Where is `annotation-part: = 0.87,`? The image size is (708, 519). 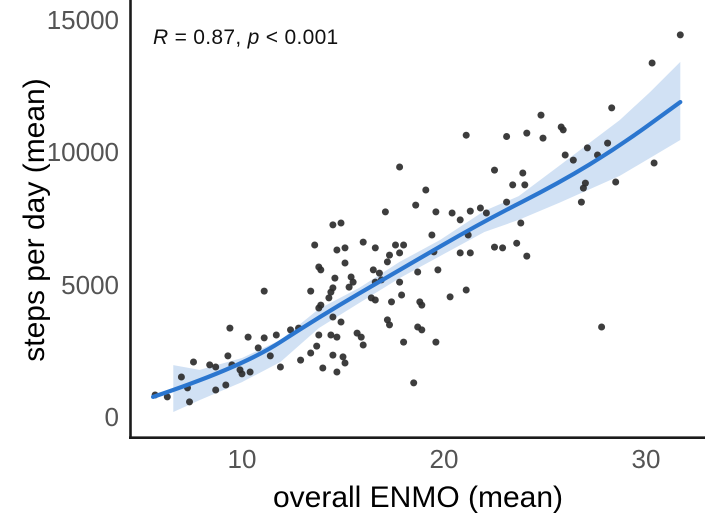 annotation-part: = 0.87, is located at coordinates (208, 37).